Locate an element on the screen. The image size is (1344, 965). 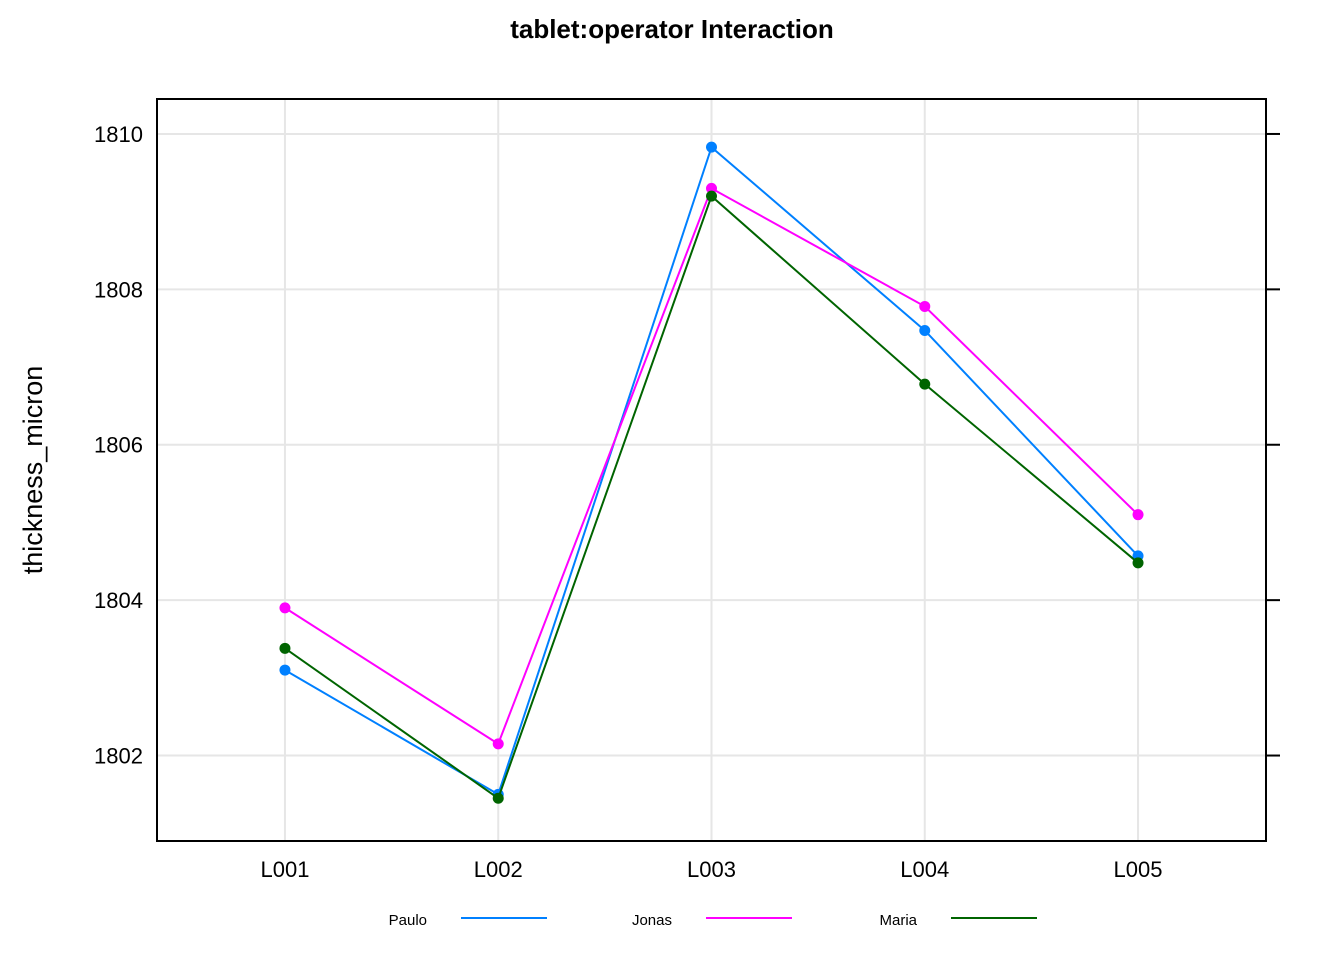
legend-label: Jonas is located at coordinates (652, 920).